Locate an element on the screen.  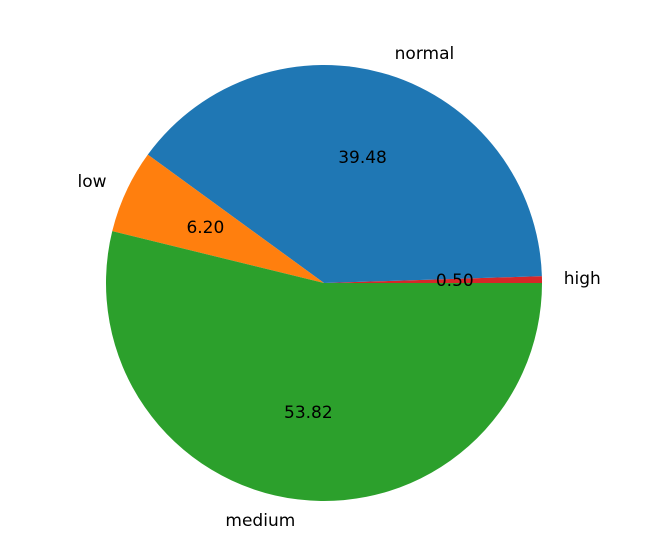
pie-slice-high is located at coordinates (433, 279).